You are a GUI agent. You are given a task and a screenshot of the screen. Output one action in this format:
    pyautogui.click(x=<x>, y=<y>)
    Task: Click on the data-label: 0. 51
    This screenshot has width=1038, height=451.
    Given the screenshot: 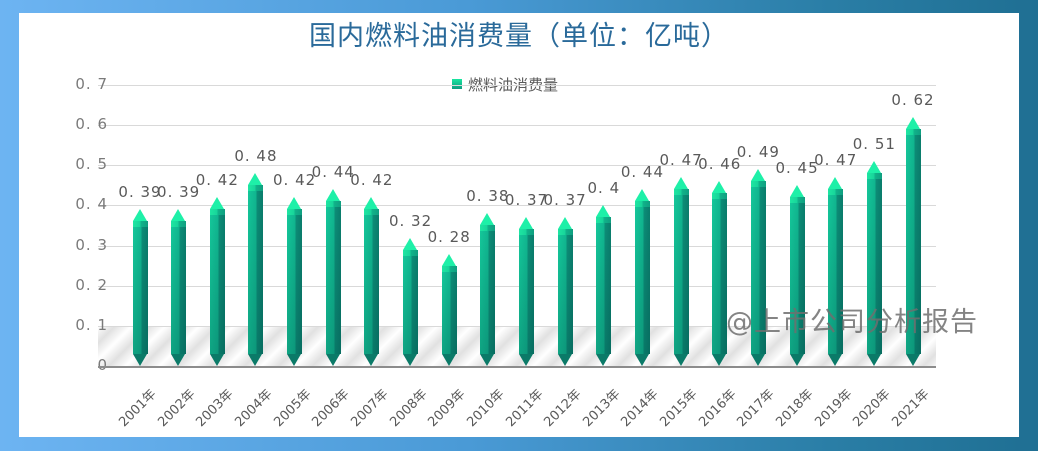 What is the action you would take?
    pyautogui.click(x=874, y=144)
    